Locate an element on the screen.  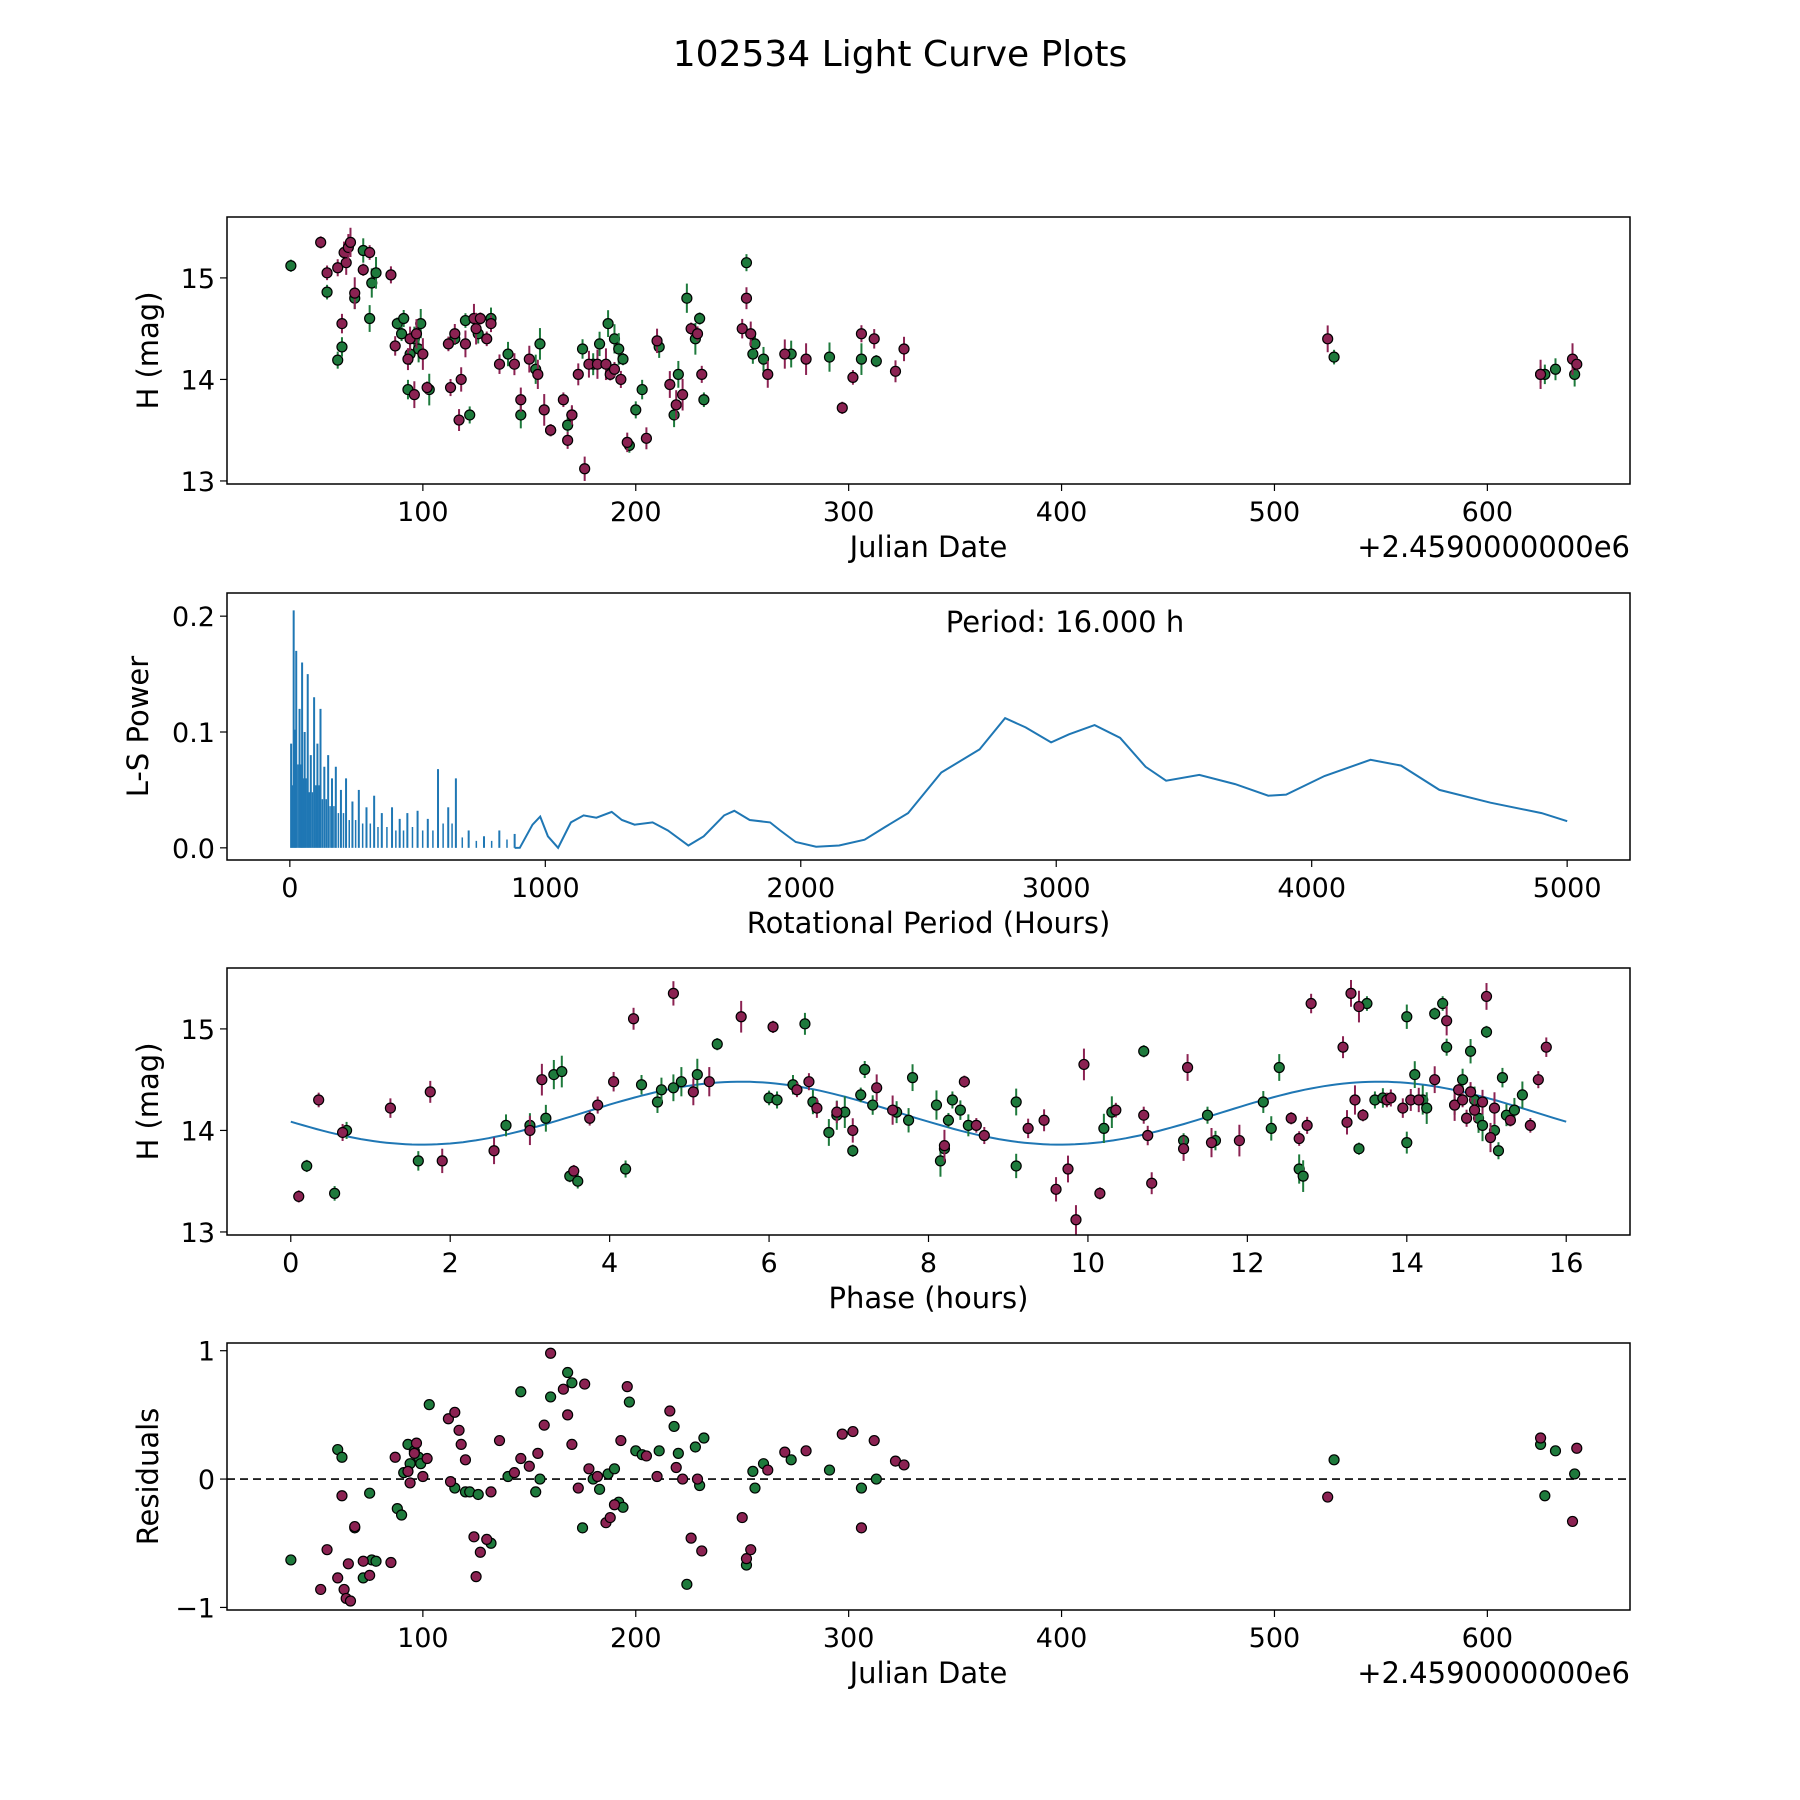
y-tick-label: 0 is located at coordinates (206, 1480).